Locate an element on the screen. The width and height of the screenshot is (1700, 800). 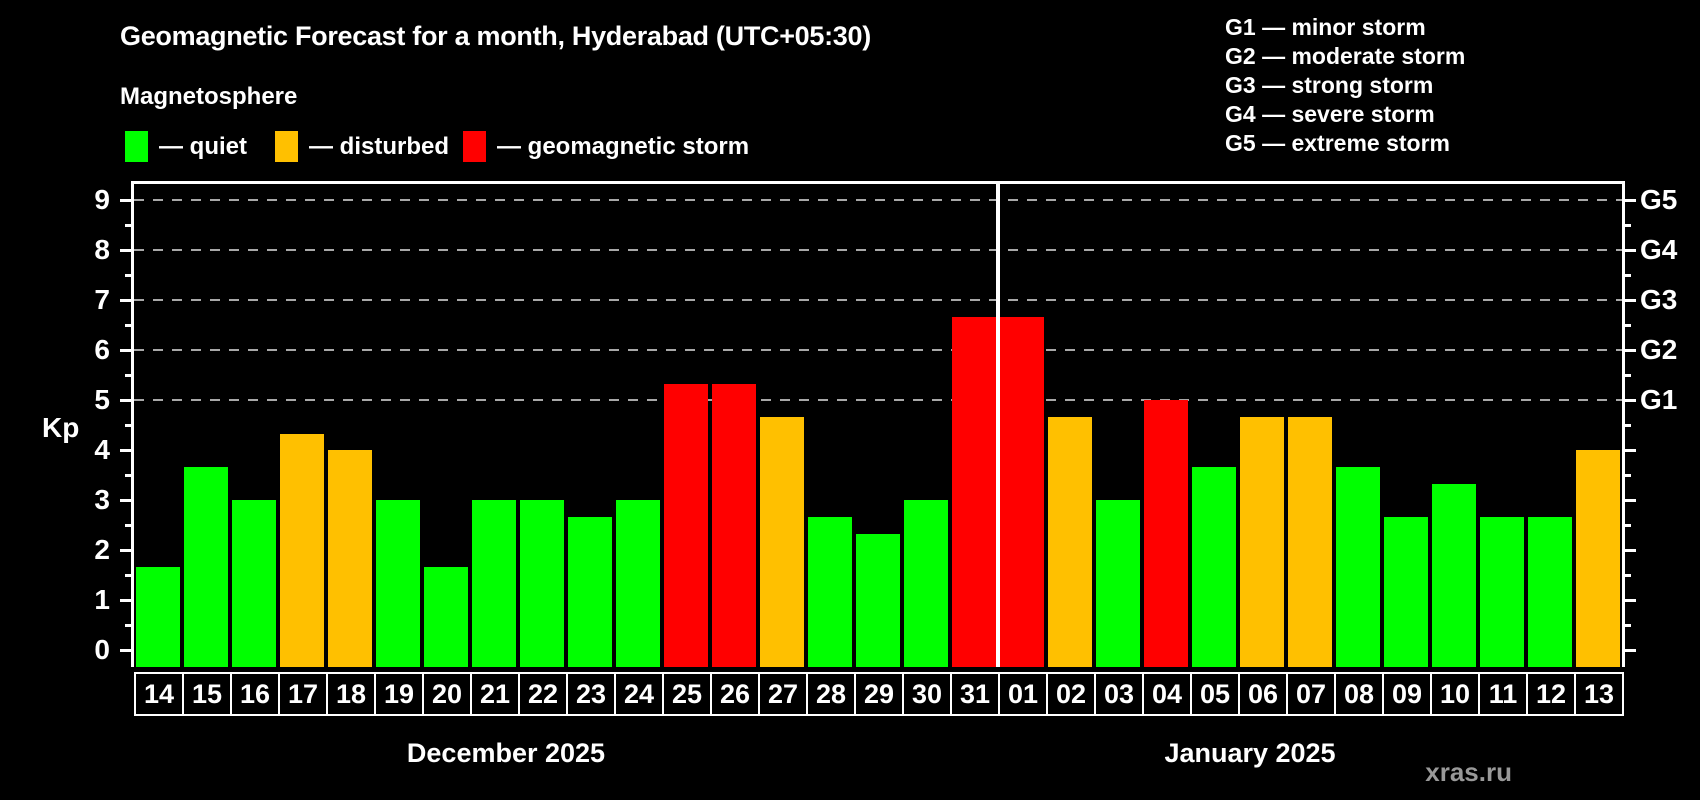
right-axis-label-G3: G3 is located at coordinates (1659, 299).